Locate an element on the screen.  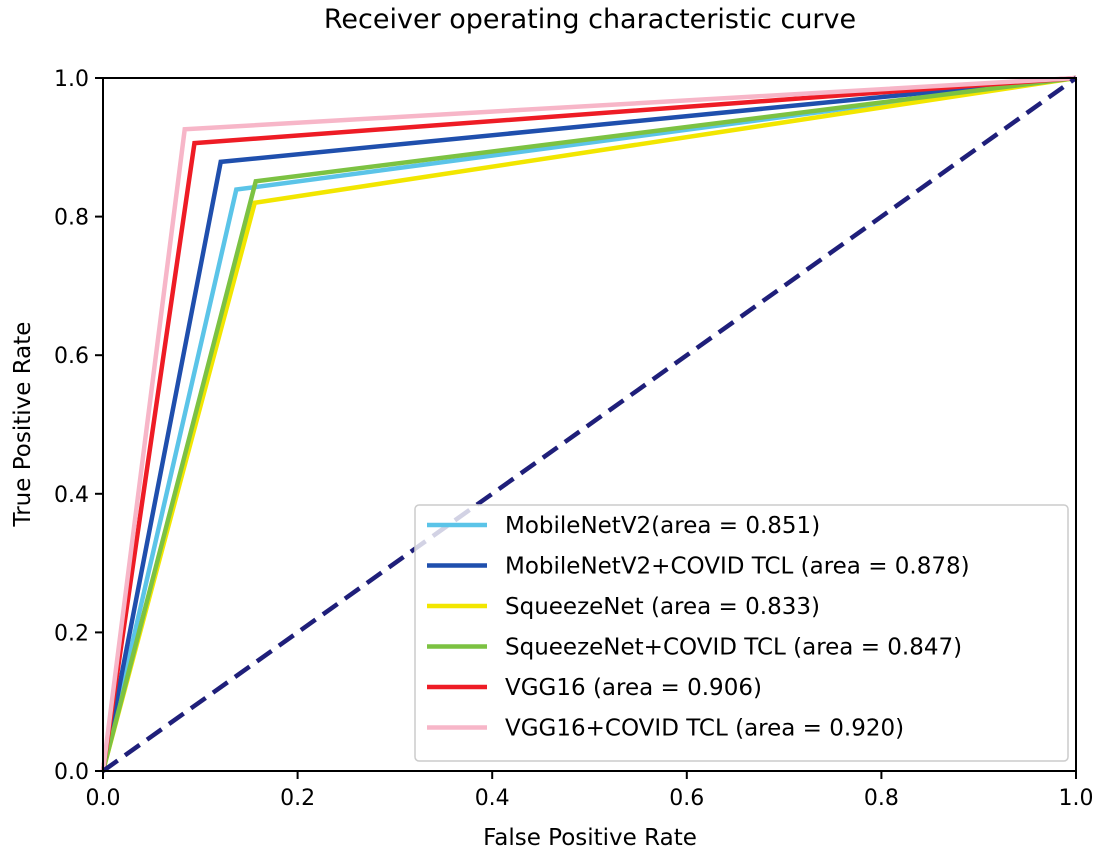
x-tick-label-4: 0.8 is located at coordinates (881, 798).